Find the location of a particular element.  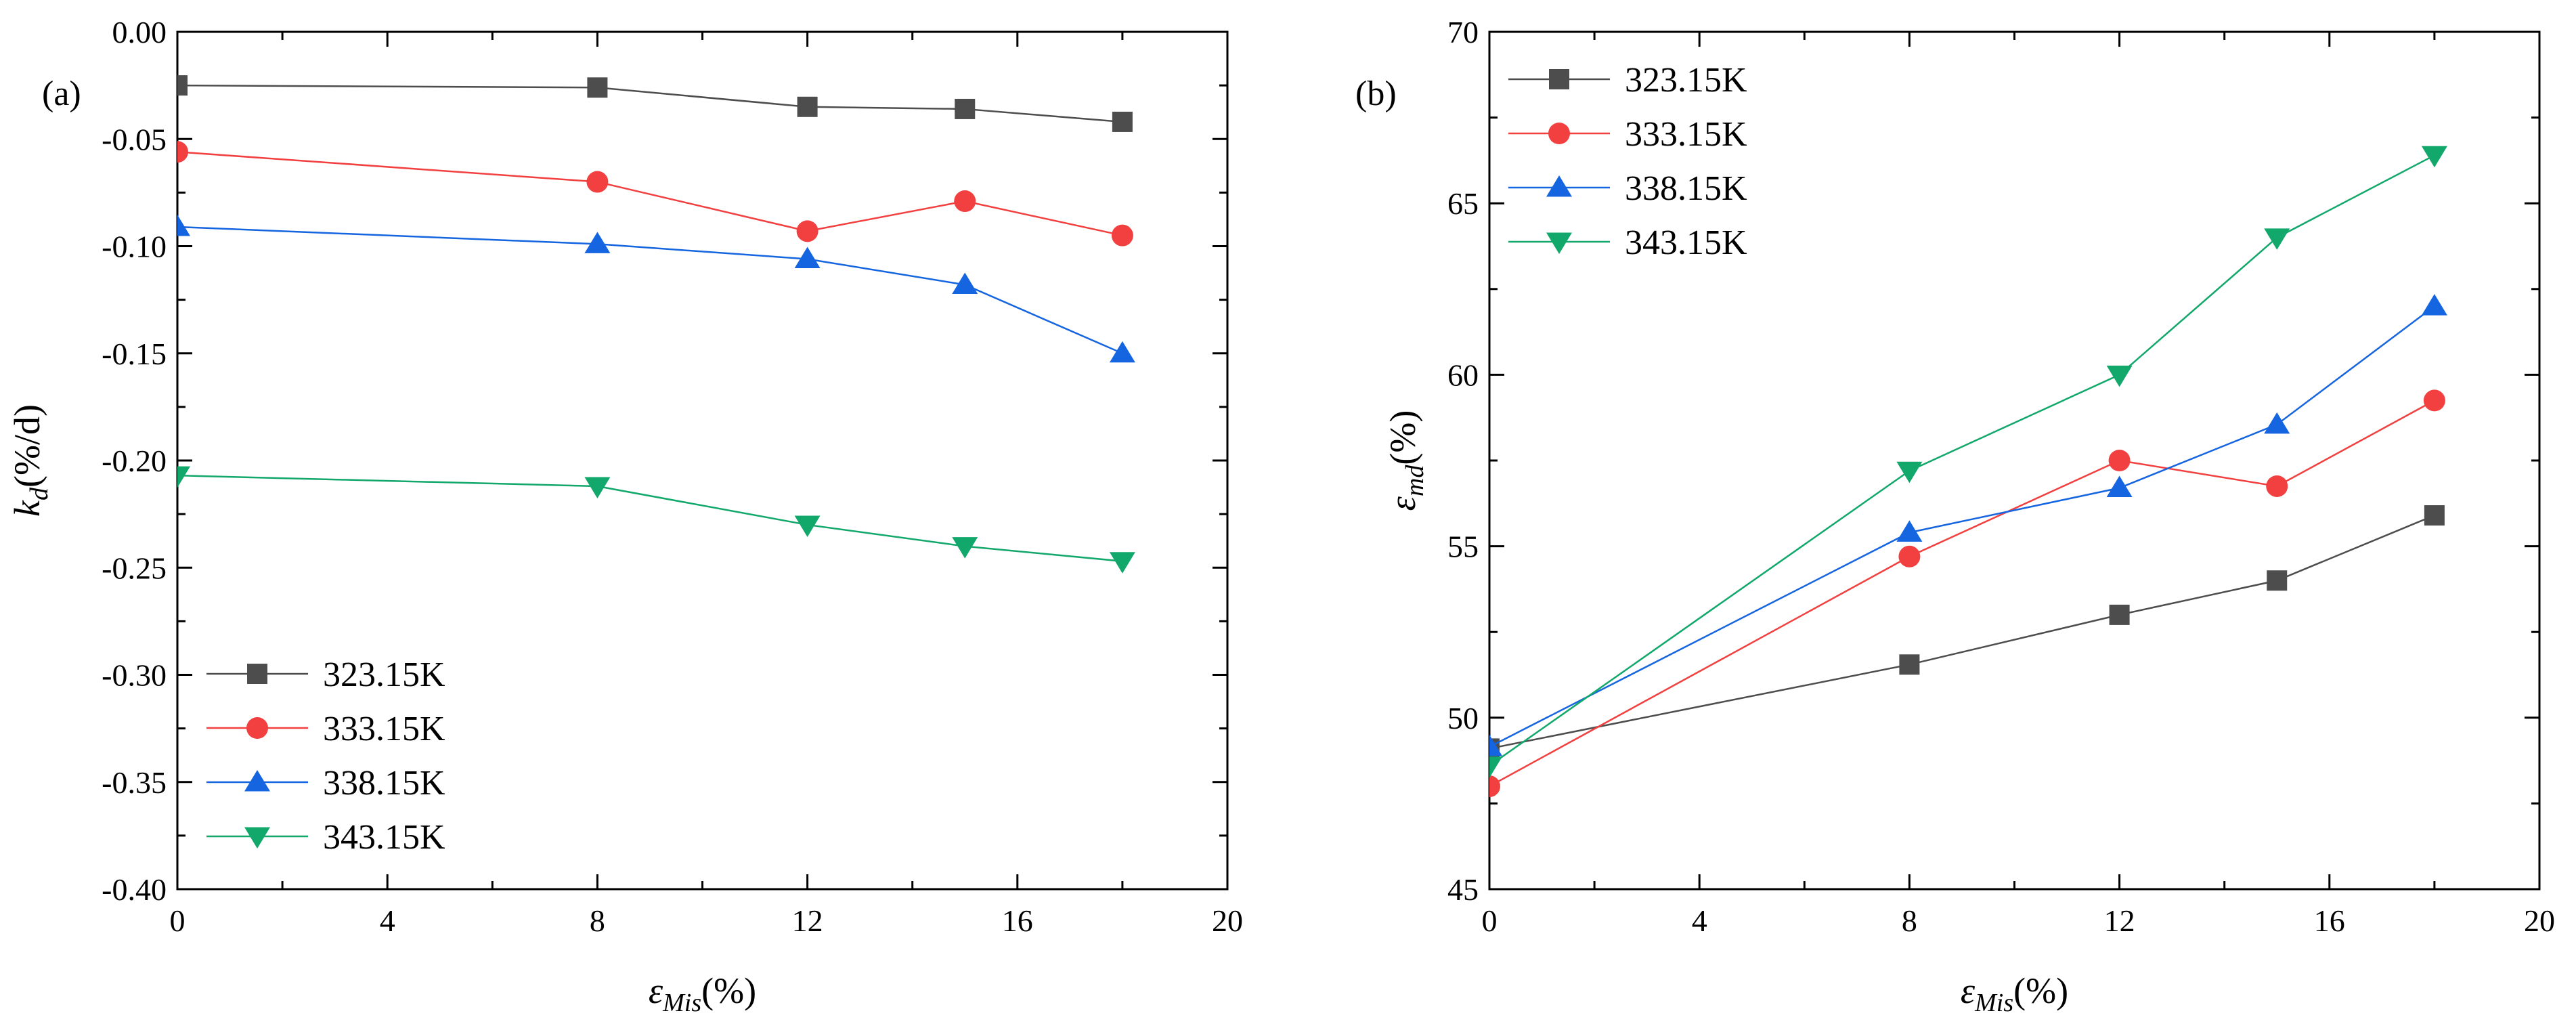

panel-a-x-axis-subscript: Mis is located at coordinates (681, 1003).